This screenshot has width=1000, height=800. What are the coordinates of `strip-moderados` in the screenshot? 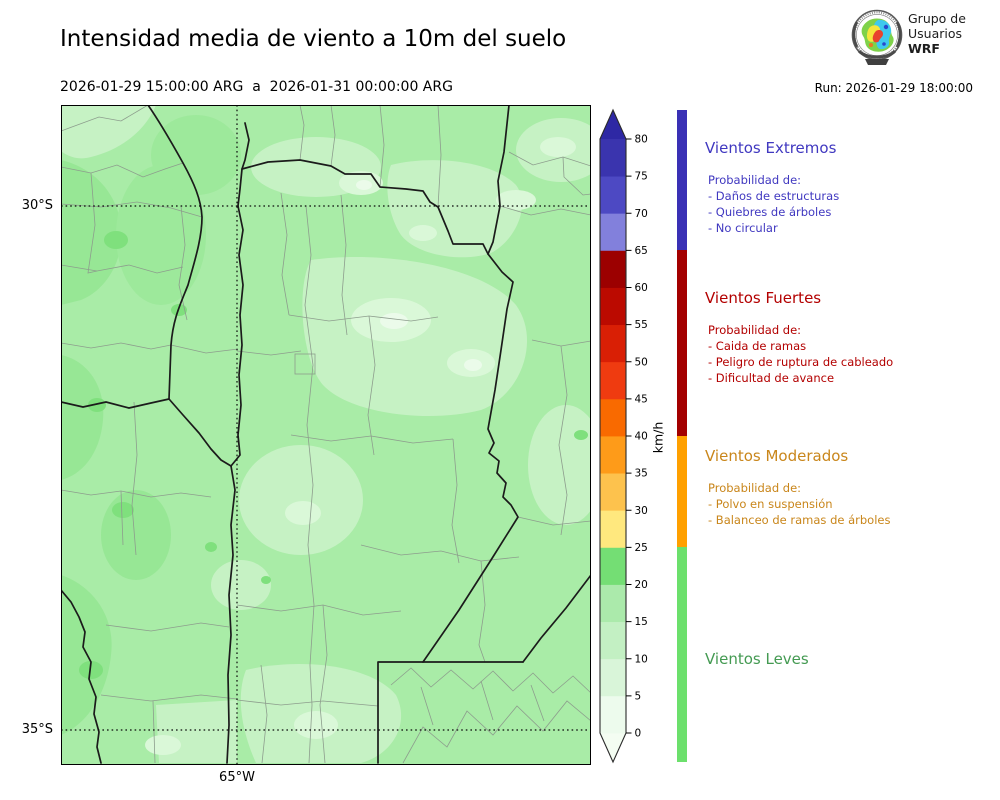 It's located at (682, 491).